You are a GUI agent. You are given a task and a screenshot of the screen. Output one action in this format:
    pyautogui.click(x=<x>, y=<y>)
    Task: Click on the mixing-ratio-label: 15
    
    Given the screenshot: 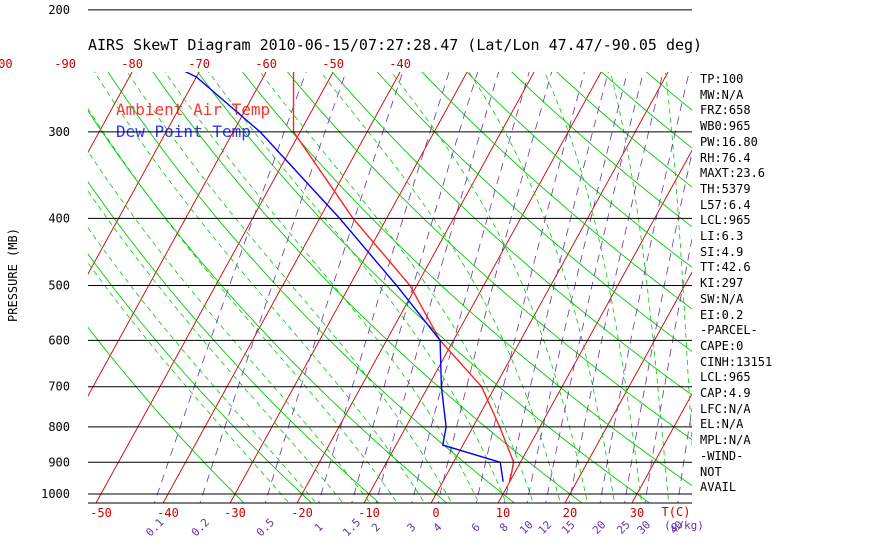 What is the action you would take?
    pyautogui.click(x=568, y=527)
    